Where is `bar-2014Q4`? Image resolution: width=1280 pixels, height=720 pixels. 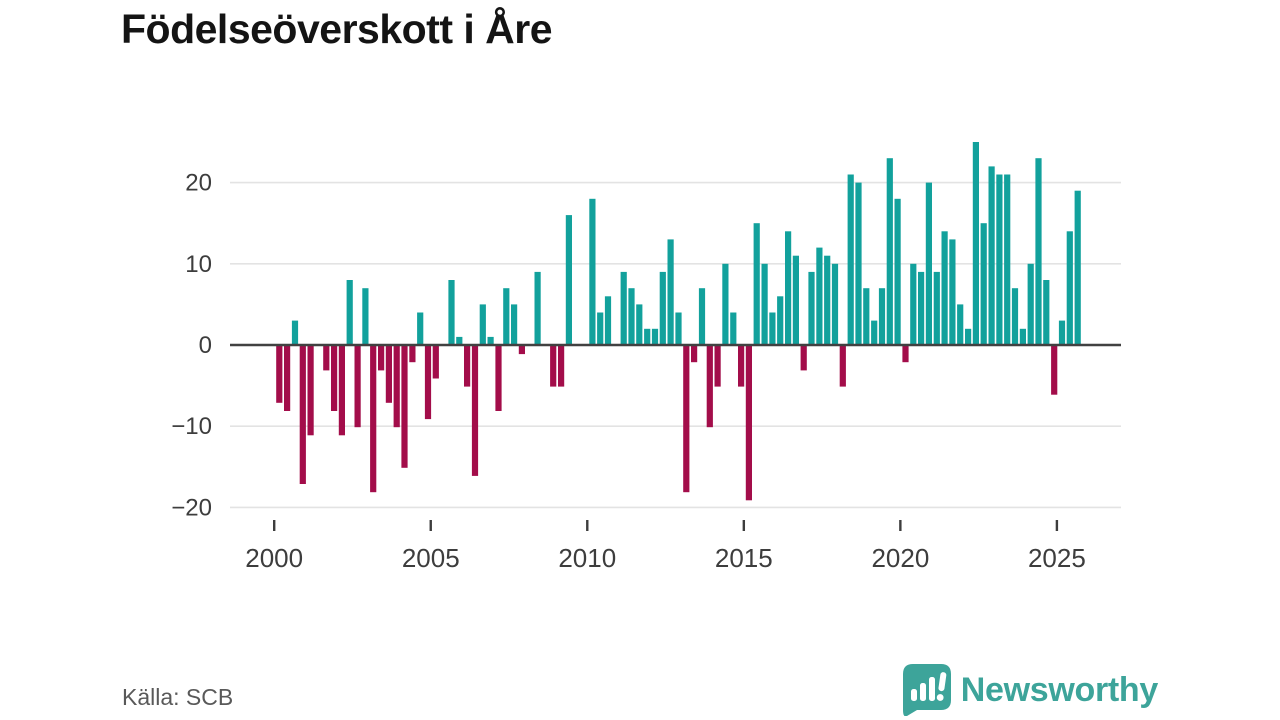 bar-2014Q4 is located at coordinates (741, 366).